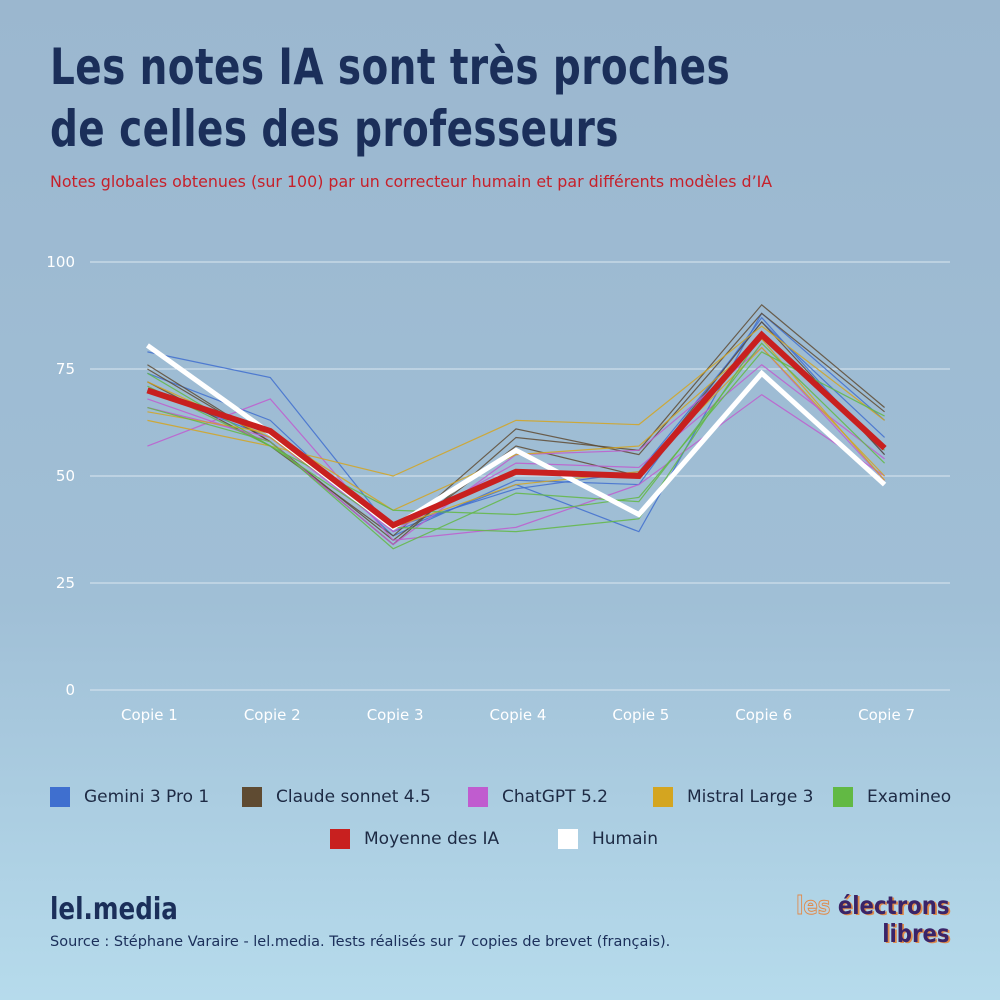 The image size is (1000, 1000). I want to click on legend-label: Claude sonnet 4.5, so click(353, 797).